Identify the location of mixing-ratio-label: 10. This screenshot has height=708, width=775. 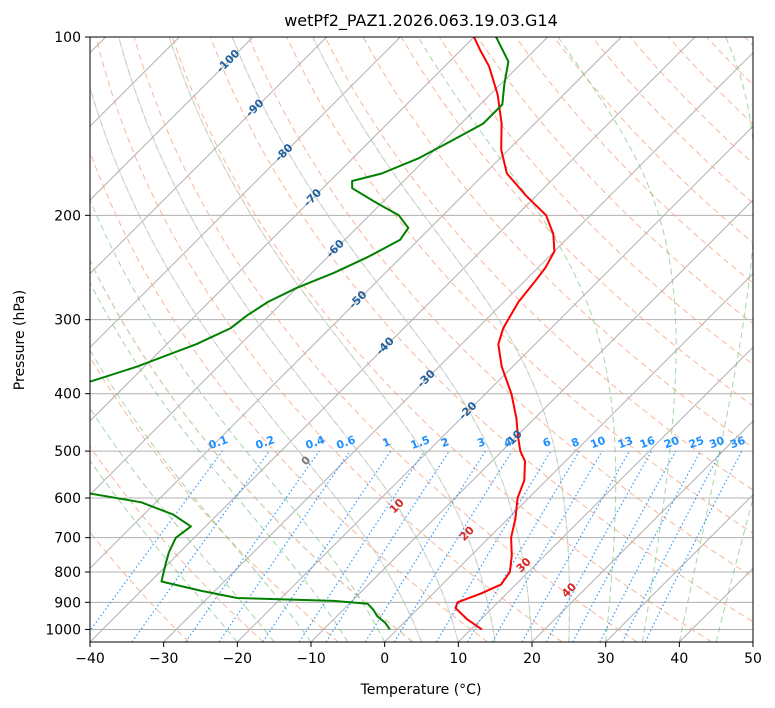
(598, 443).